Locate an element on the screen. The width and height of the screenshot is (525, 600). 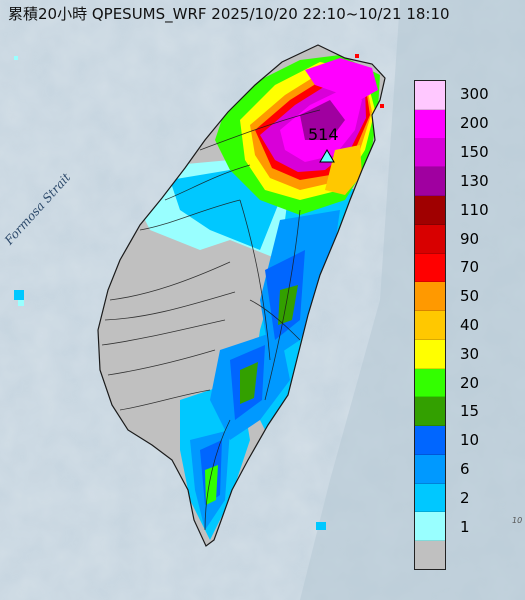
legend-labels: 300 200 150 130 110 90 70 50 40 30 20 15 10 6 2 1 is located at coordinates (490, 325).